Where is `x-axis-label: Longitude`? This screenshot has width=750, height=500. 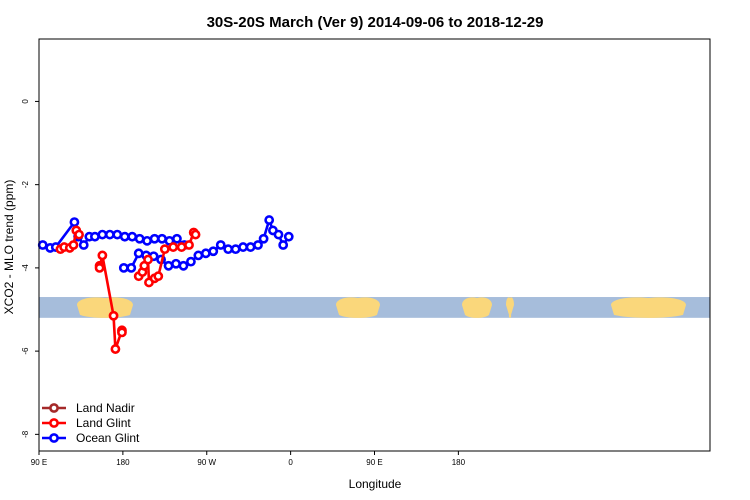 x-axis-label: Longitude is located at coordinates (375, 484).